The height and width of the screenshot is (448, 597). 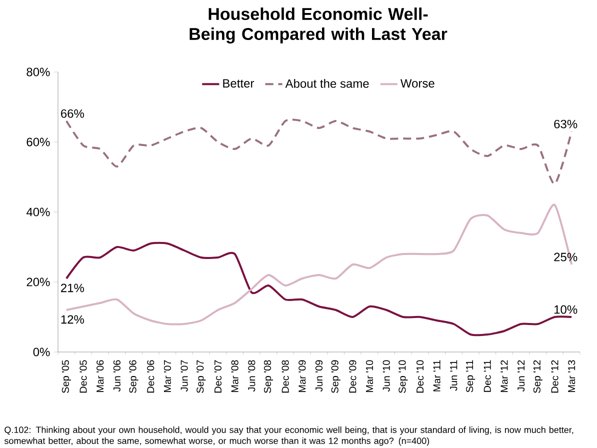 What do you see at coordinates (504, 376) in the screenshot?
I see `x-tick-label: Mar '12` at bounding box center [504, 376].